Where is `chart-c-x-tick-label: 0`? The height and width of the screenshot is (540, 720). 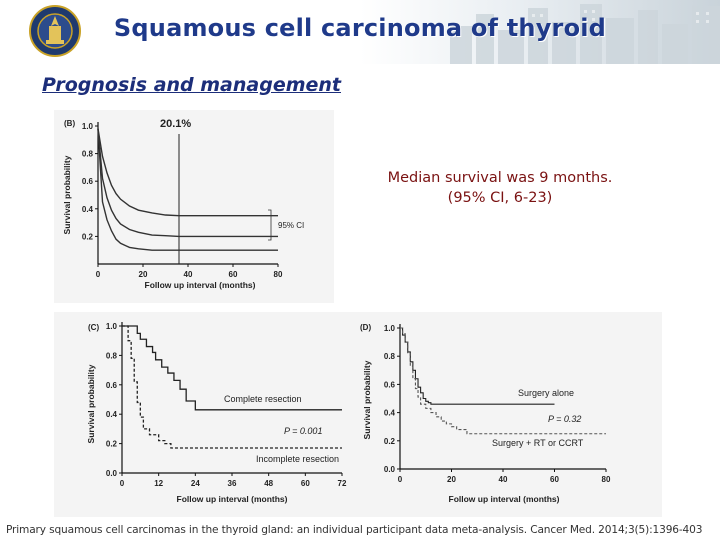 chart-c-x-tick-label: 0 is located at coordinates (122, 483).